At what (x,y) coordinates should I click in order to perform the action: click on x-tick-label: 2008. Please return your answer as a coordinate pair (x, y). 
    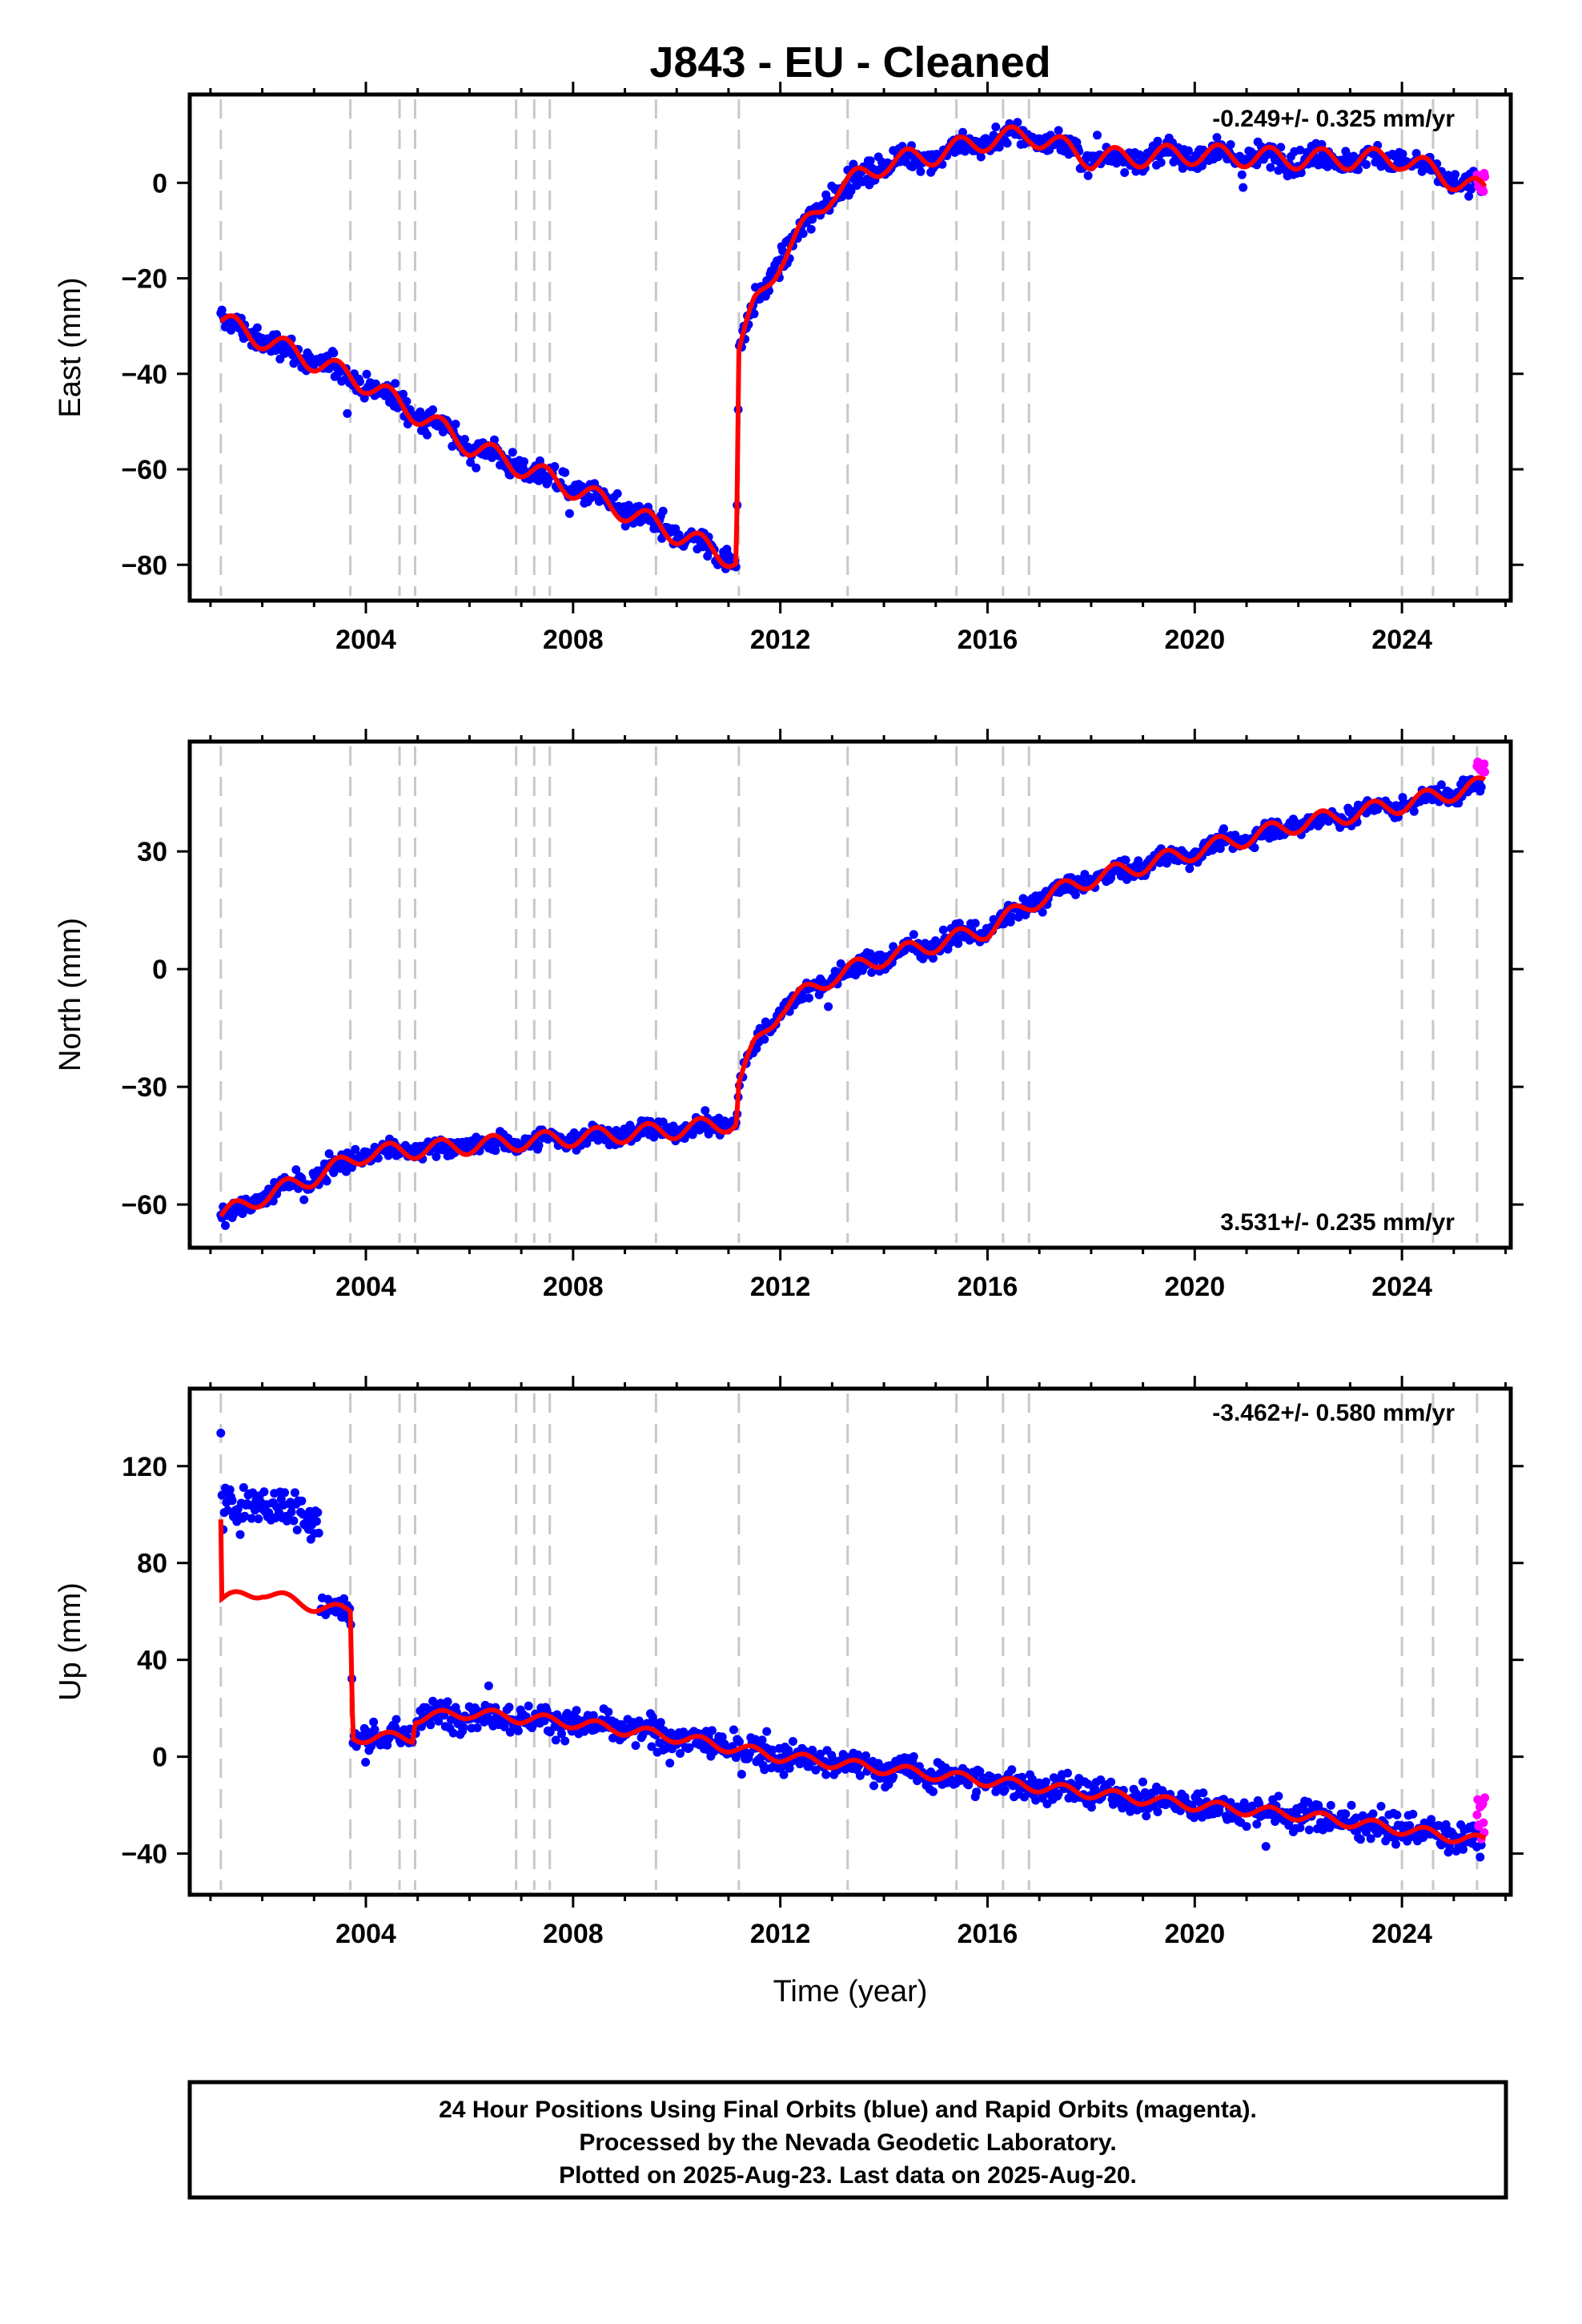
    Looking at the image, I should click on (574, 1934).